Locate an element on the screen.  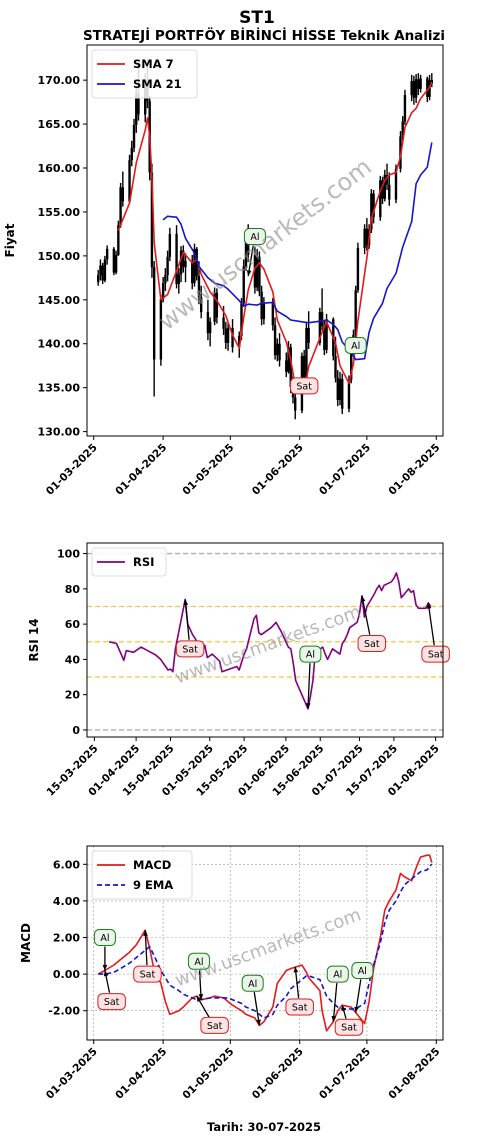
legend-entry: SMA 7 is located at coordinates (153, 64).